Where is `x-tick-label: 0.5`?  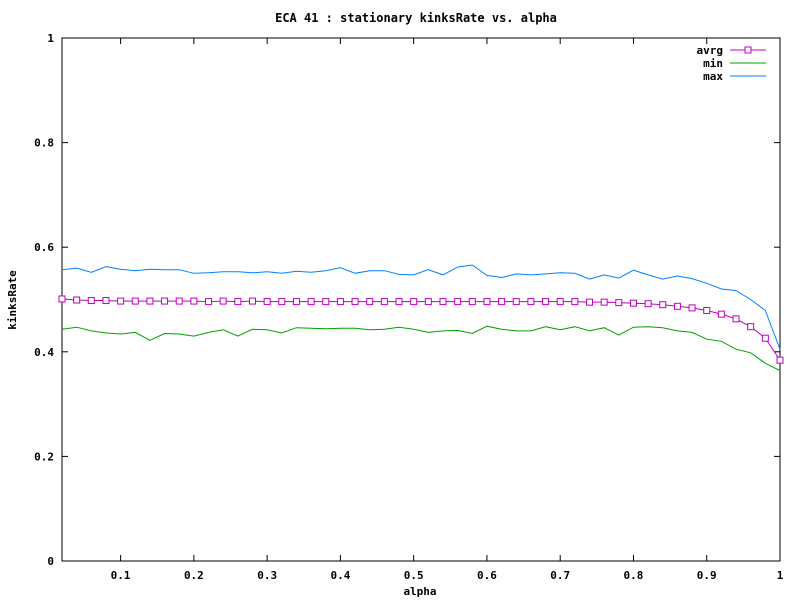 x-tick-label: 0.5 is located at coordinates (414, 575).